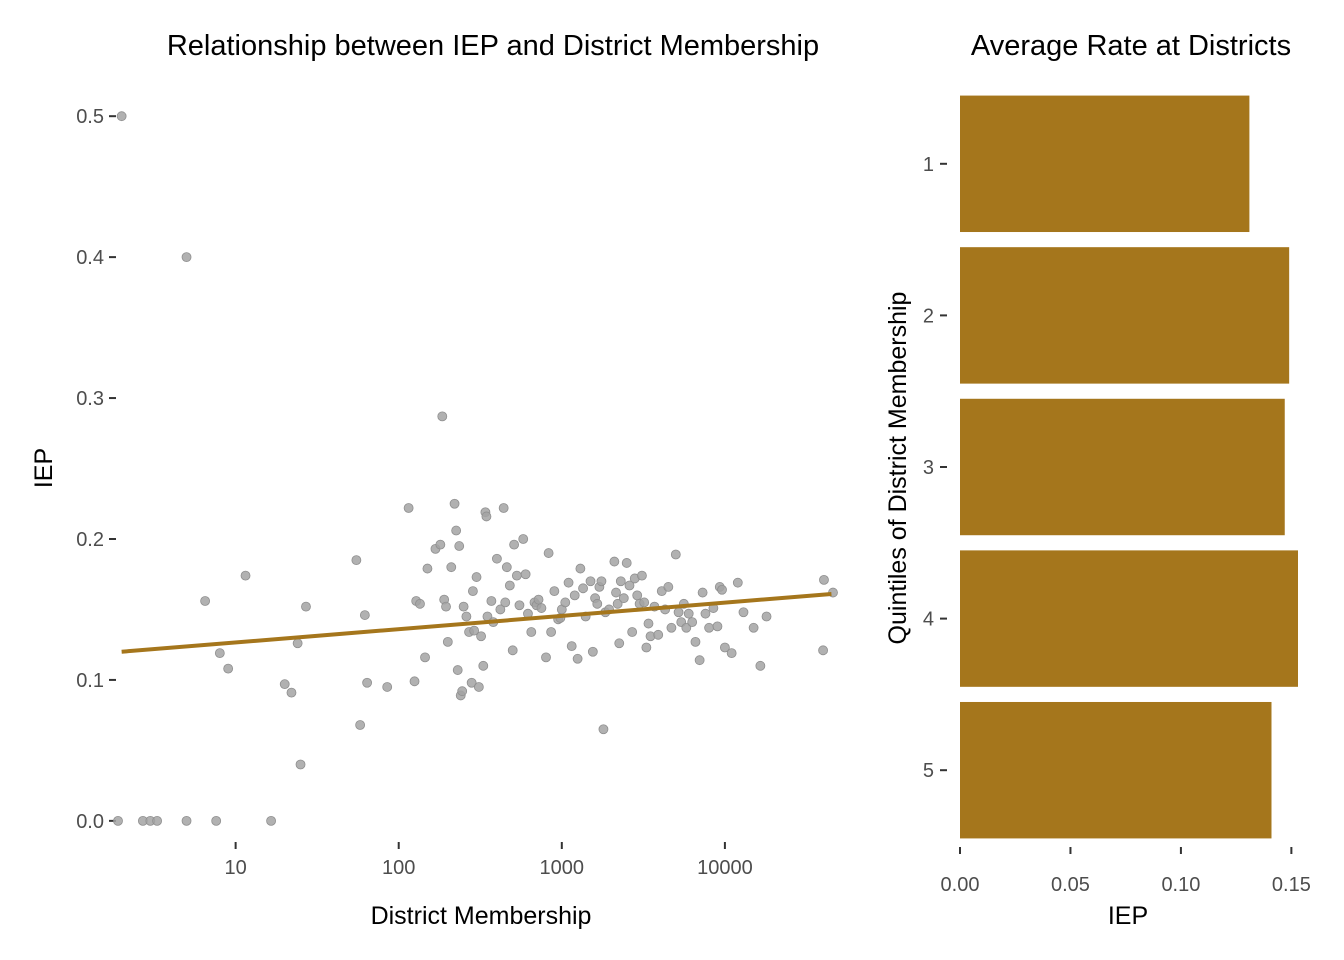 Image resolution: width=1344 pixels, height=960 pixels. Describe the element at coordinates (90, 540) in the screenshot. I see `scatter-y-tick-label: 0.2` at that location.